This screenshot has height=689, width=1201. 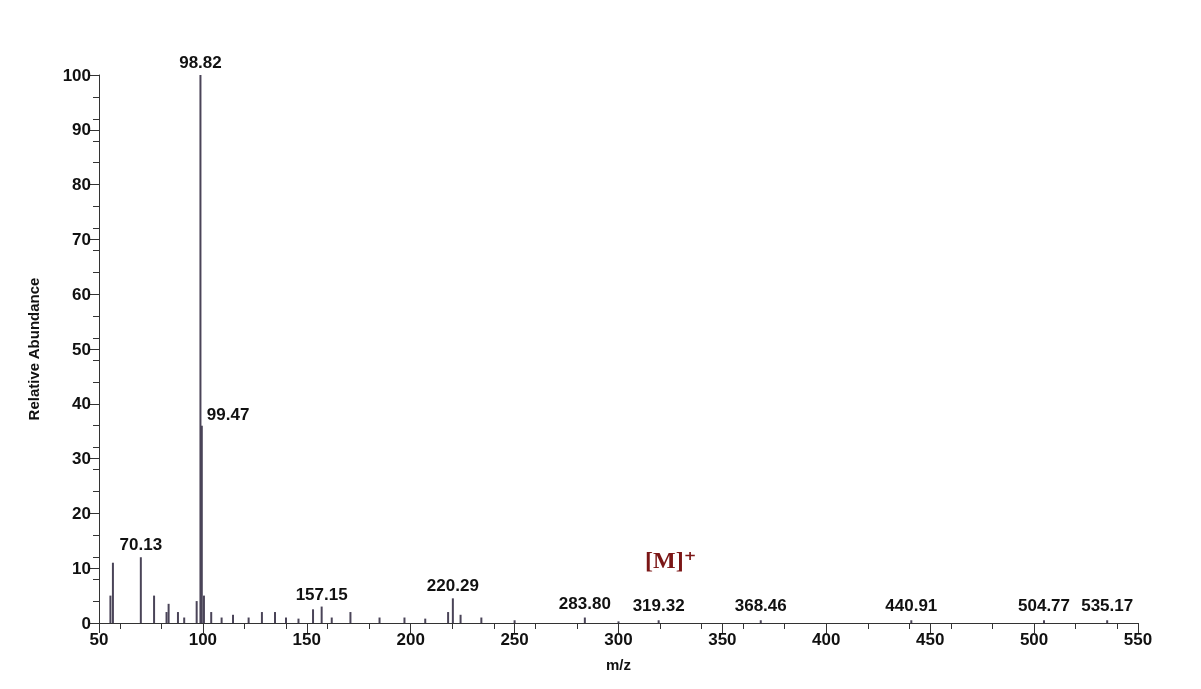 I want to click on y-tick-label: 30, so click(x=81, y=459).